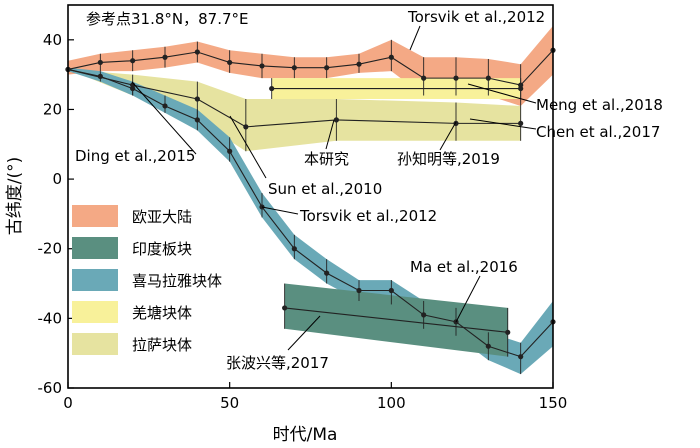  What do you see at coordinates (177, 281) in the screenshot?
I see `legend-label: 喜马拉雅块体` at bounding box center [177, 281].